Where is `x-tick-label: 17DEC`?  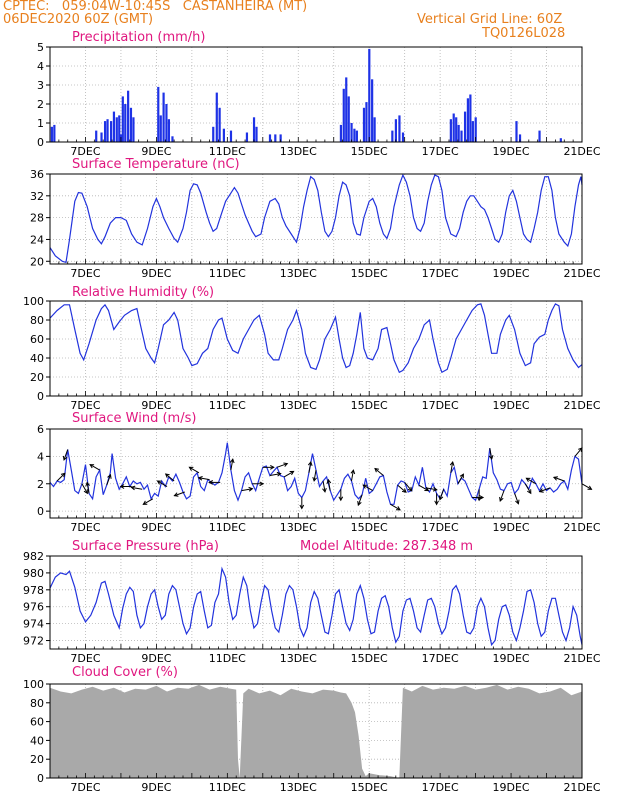 x-tick-label: 17DEC is located at coordinates (440, 527).